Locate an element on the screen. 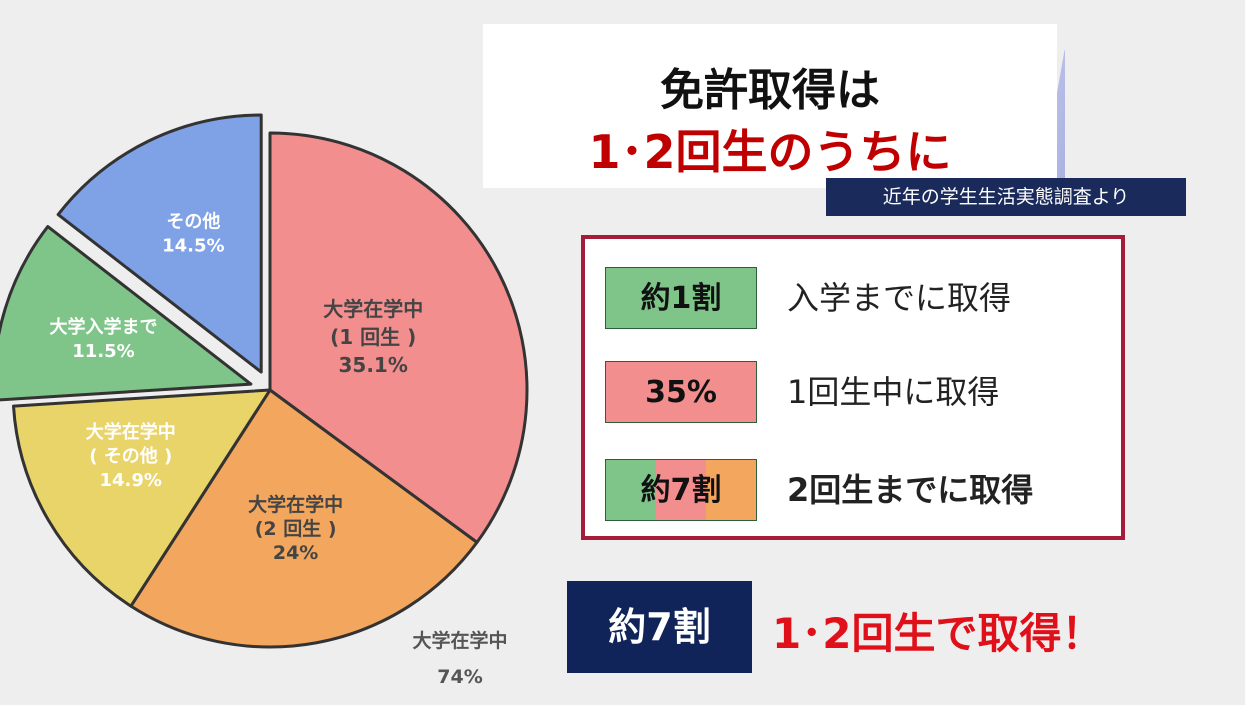 Image resolution: width=1245 pixels, height=705 pixels. slice-2-label-2: (2 回生 ) is located at coordinates (296, 528).